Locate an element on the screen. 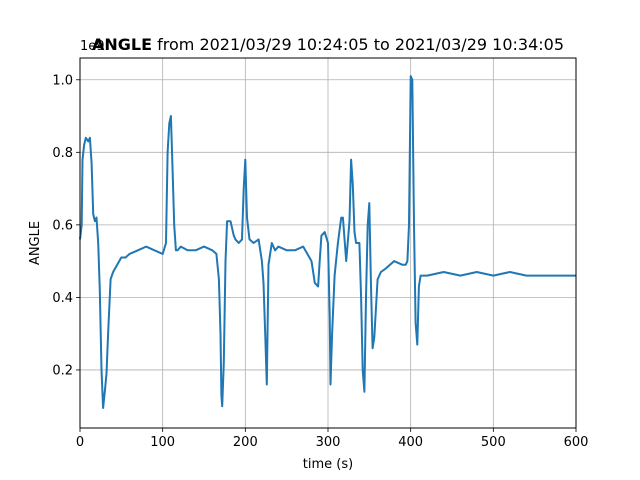 This screenshot has width=640, height=480. y-axis-ticks: 0.2 0.4 0.6 0.8 1.0 is located at coordinates (66, 225).